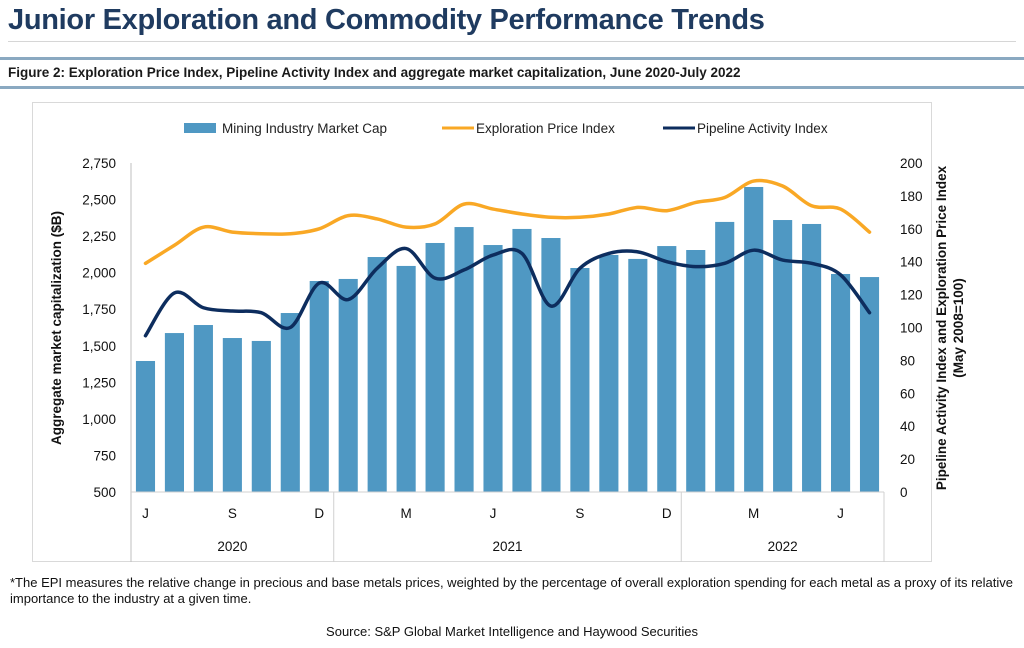 Image resolution: width=1024 pixels, height=648 pixels. What do you see at coordinates (911, 163) in the screenshot?
I see `y-tick-label-right: 200` at bounding box center [911, 163].